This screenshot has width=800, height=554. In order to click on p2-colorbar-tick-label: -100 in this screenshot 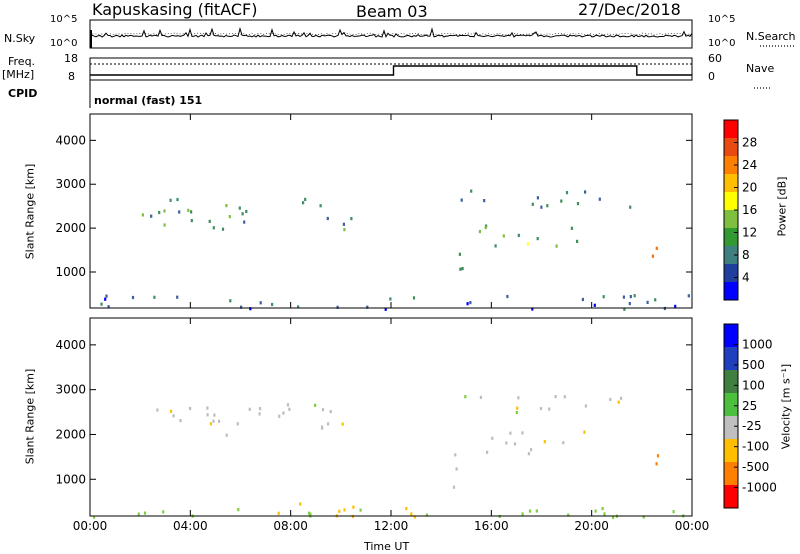, I will do `click(755, 447)`.